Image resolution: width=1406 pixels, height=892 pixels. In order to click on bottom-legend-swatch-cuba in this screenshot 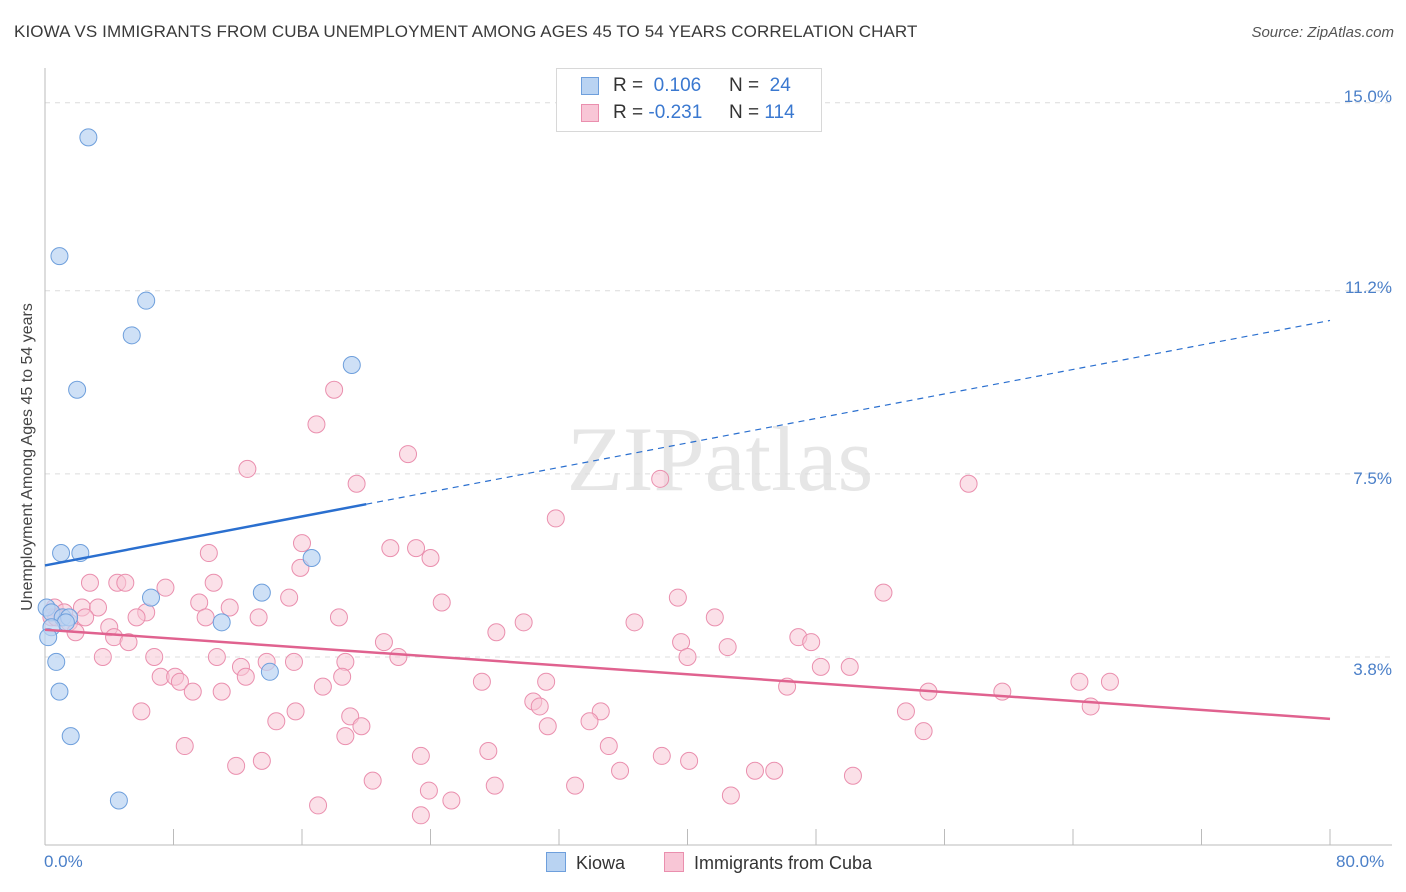, I will do `click(674, 862)`.